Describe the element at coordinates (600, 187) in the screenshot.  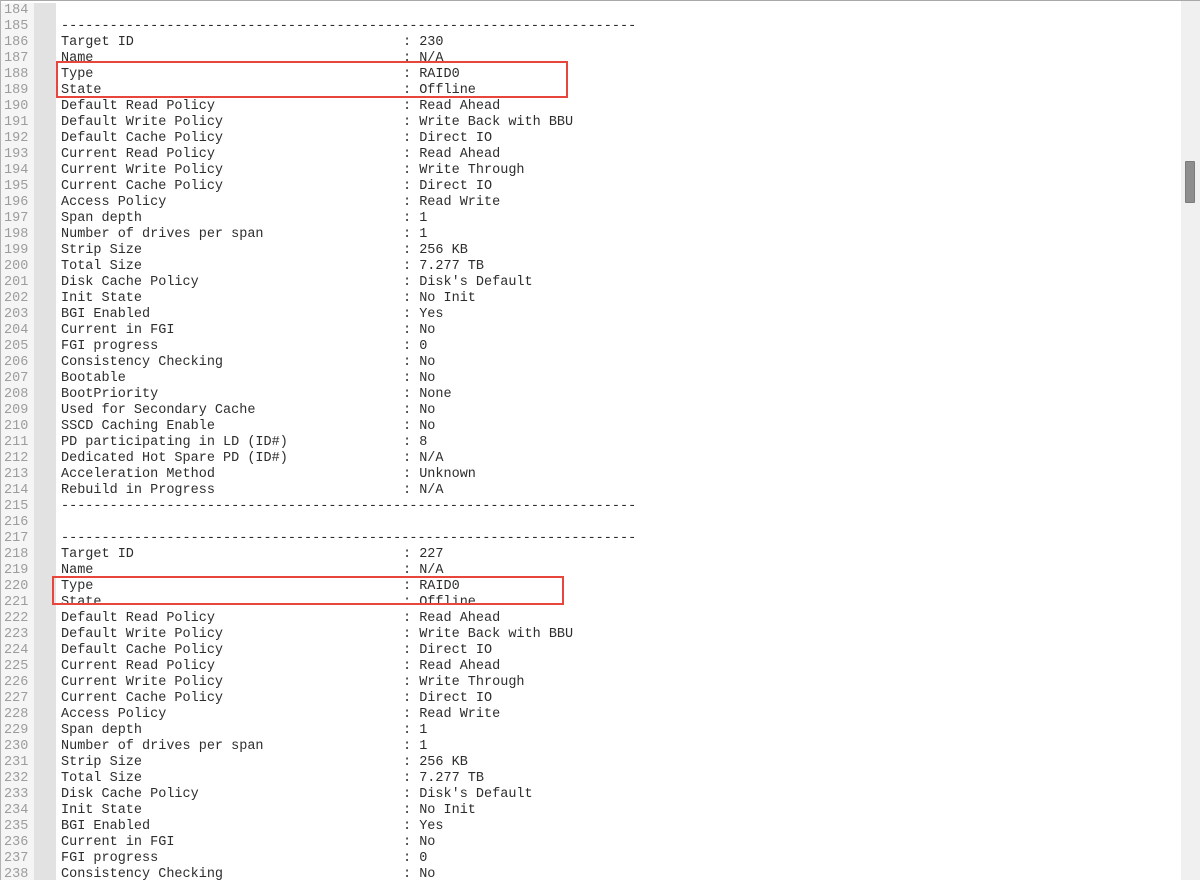
I see `code-line: 195 Current Cache Policy: Direct IO` at that location.